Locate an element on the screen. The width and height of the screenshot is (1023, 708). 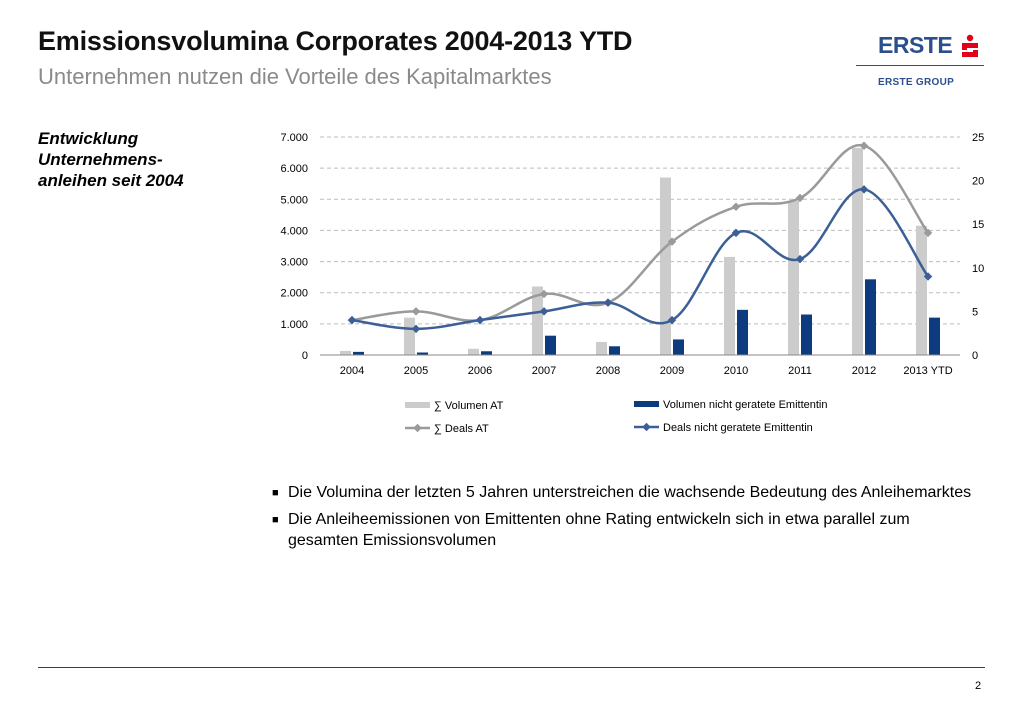
left-tick-label: 6.000 is located at coordinates (294, 169).